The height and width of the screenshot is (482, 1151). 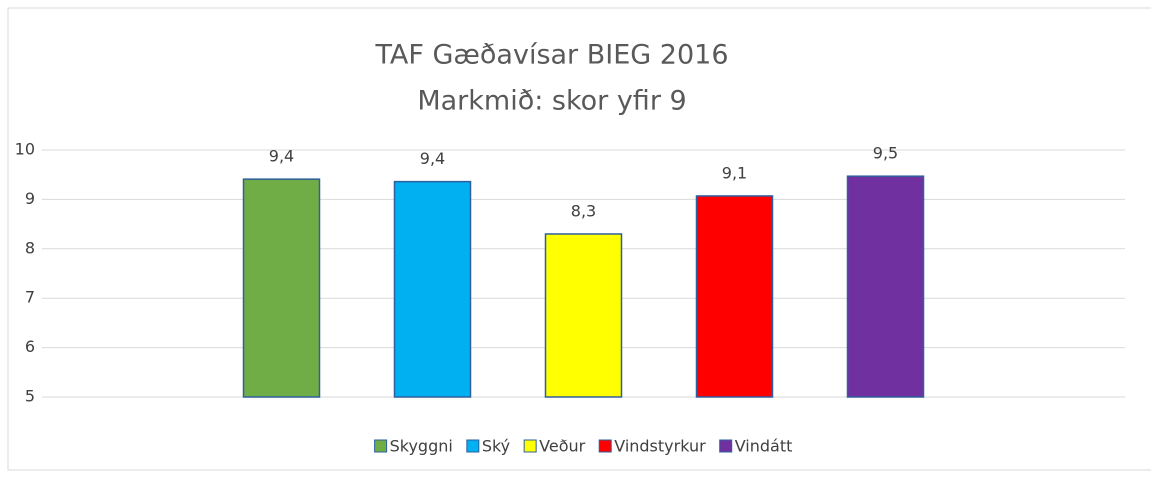 I want to click on value-label: 9,5, so click(x=885, y=153).